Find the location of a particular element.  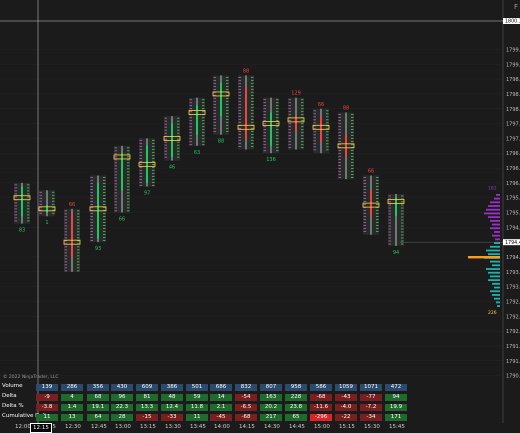

bar-body is located at coordinates (72, 234).